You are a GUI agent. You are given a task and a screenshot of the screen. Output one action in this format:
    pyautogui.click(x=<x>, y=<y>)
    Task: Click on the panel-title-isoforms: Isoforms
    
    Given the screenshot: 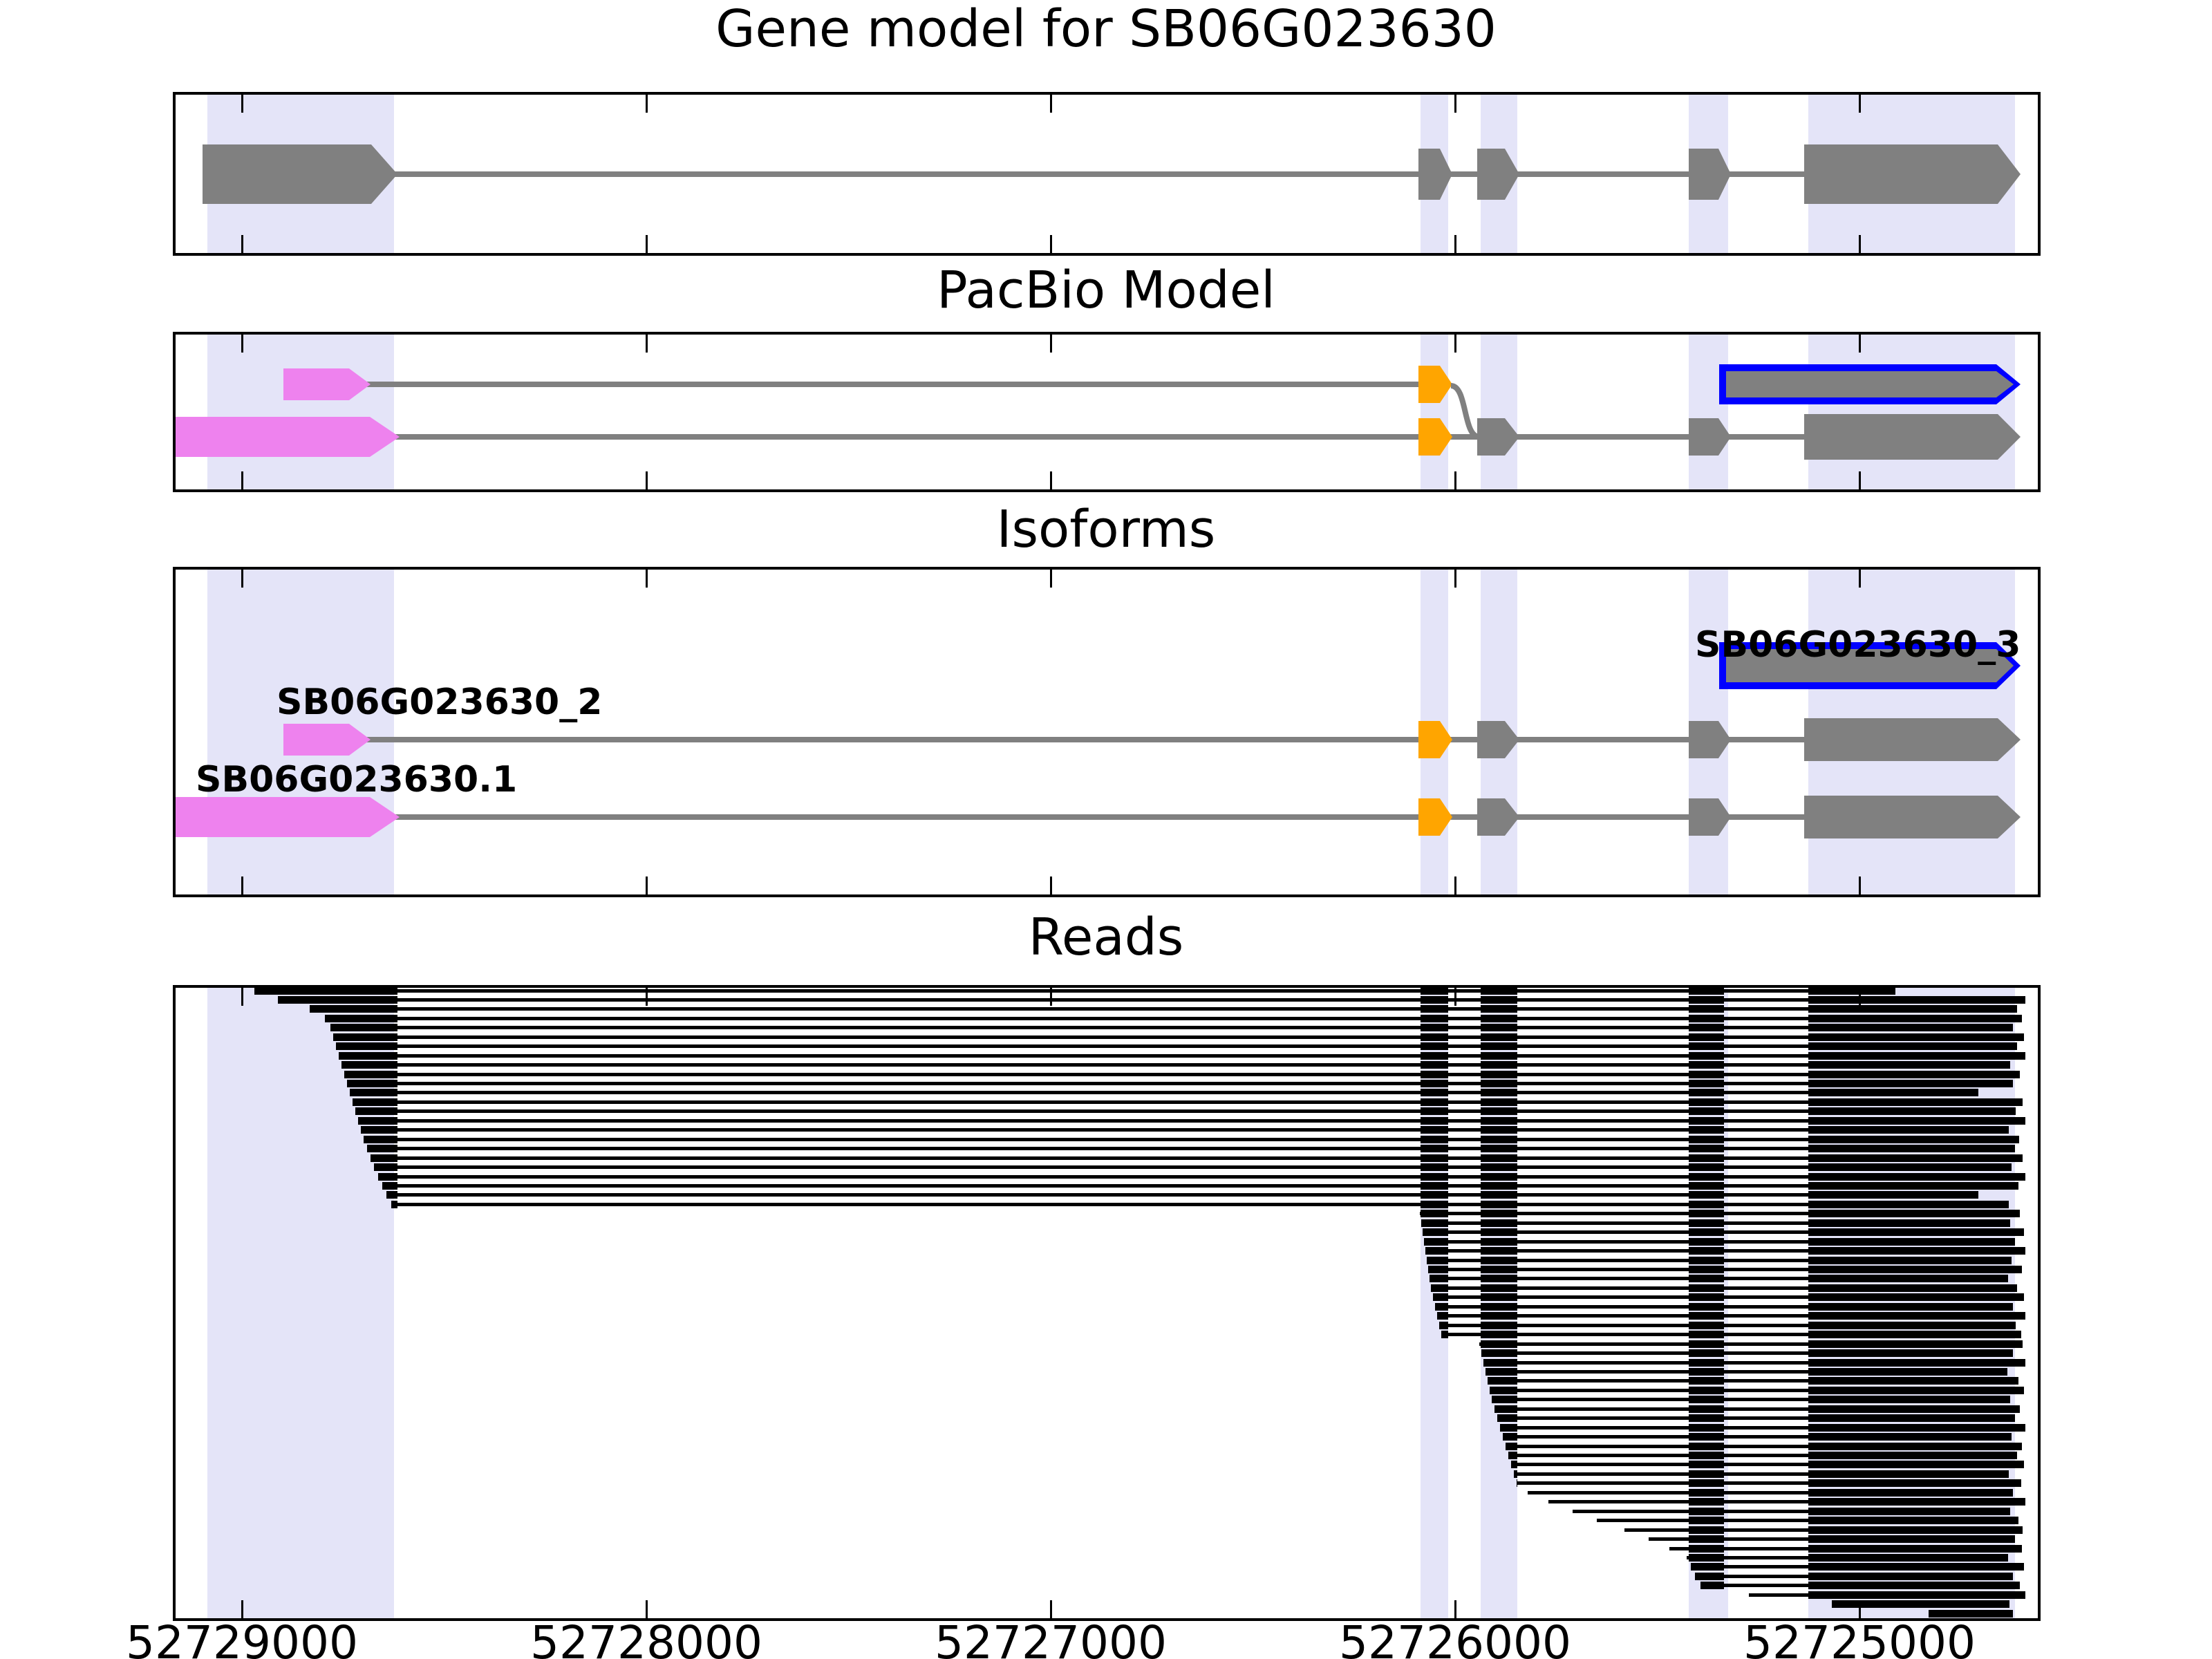 What is the action you would take?
    pyautogui.click(x=1106, y=529)
    